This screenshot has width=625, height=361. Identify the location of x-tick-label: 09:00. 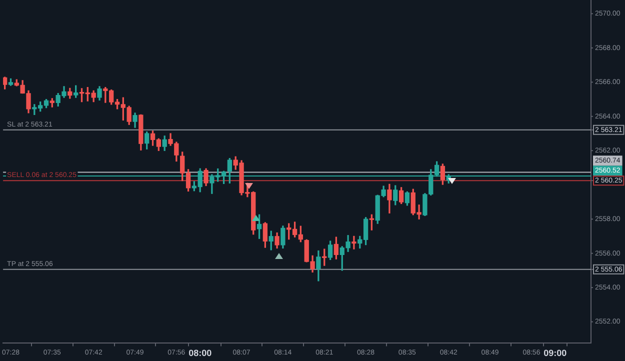
(555, 353).